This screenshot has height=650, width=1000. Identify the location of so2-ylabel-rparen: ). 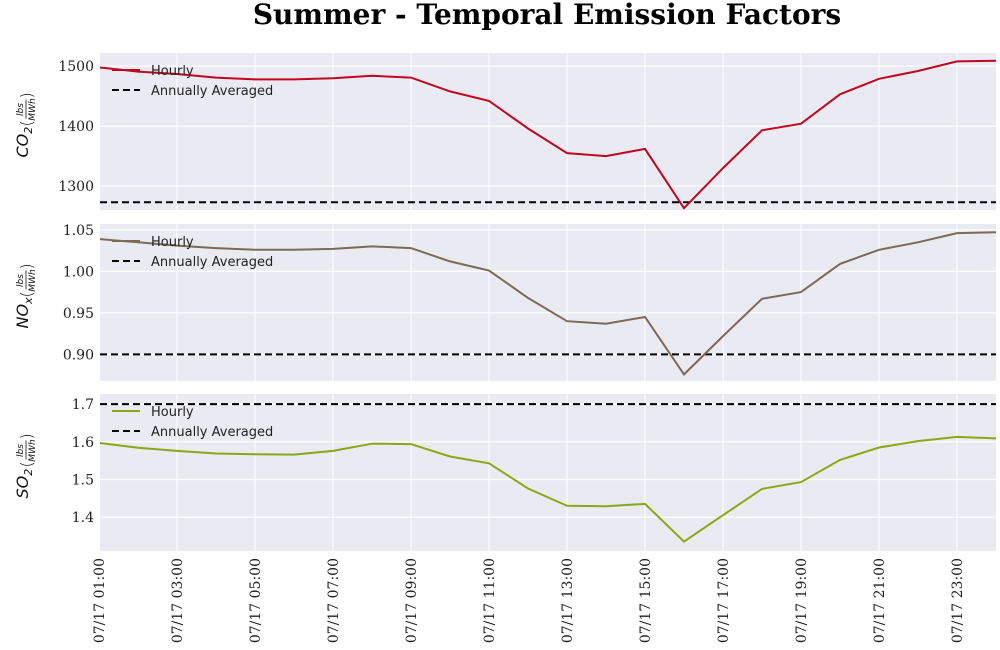
(26, 436).